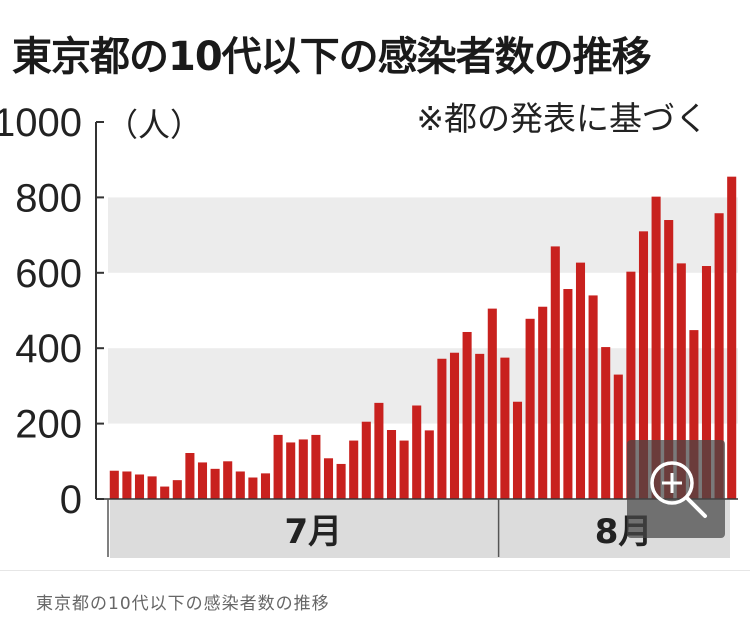  I want to click on zoom-in-icon, so click(678, 489).